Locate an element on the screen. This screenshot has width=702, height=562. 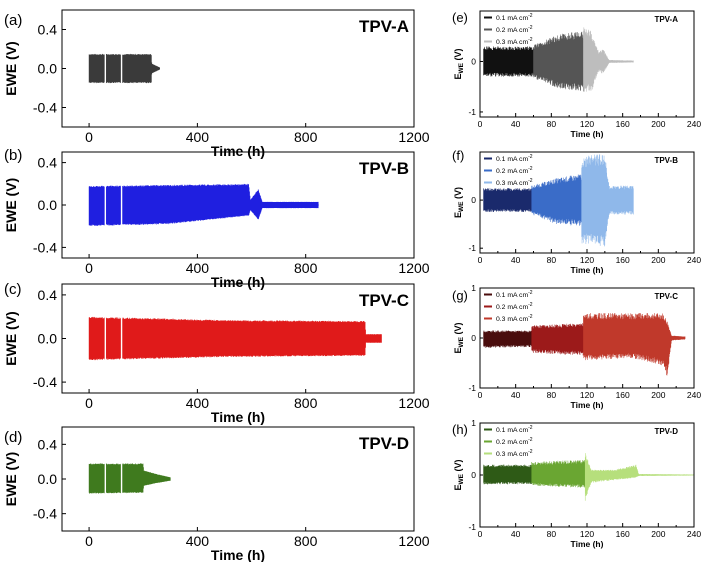
panel-label: (f) is located at coordinates (458, 155).